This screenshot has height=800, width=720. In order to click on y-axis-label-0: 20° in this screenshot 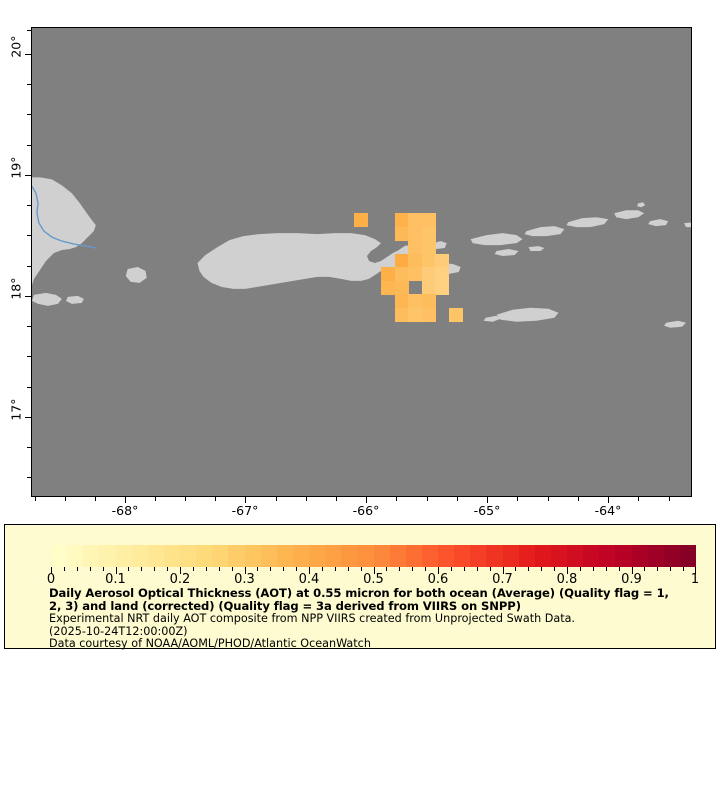, I will do `click(16, 46)`.